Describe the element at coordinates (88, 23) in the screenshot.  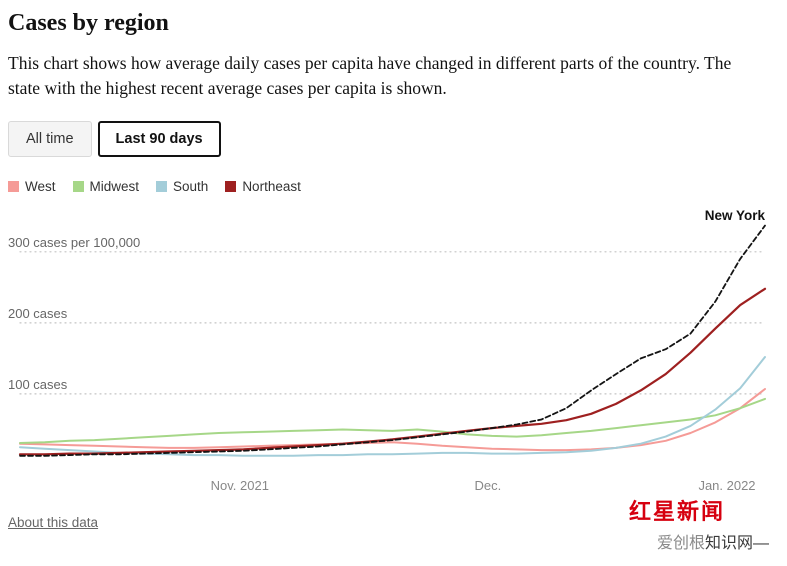
I see `page-title: Cases by region` at that location.